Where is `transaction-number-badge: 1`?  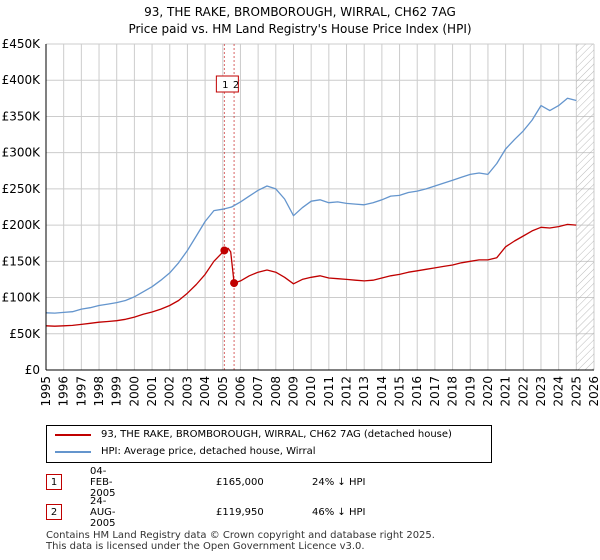 transaction-number-badge: 1 is located at coordinates (54, 482).